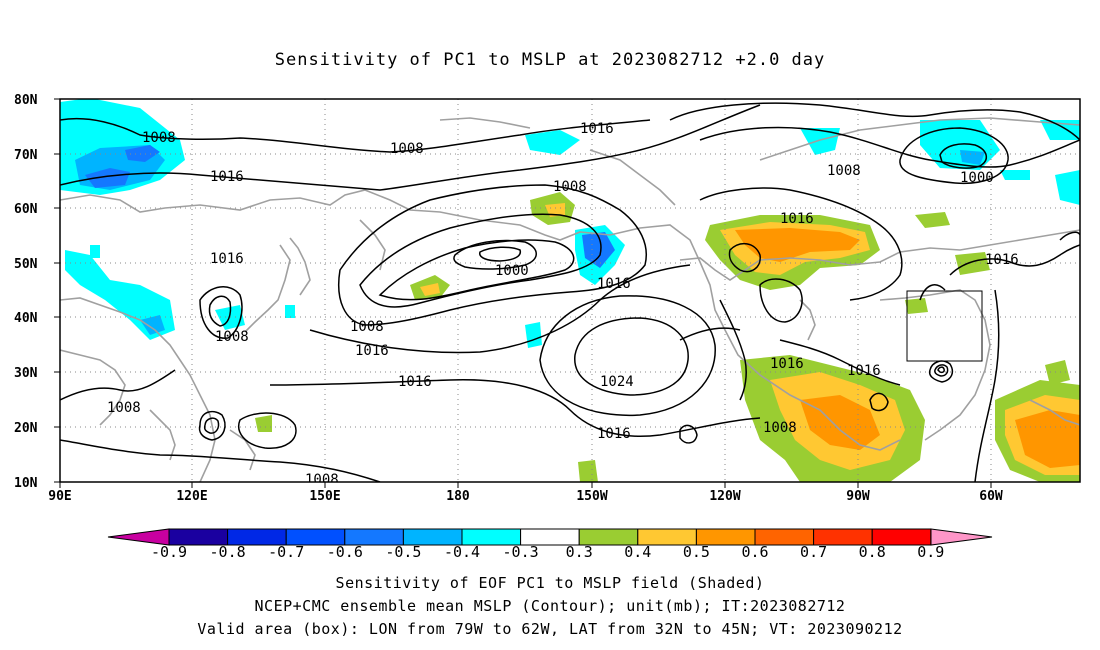 The image size is (1100, 650). Describe the element at coordinates (26, 264) in the screenshot. I see `lat-label: 50N` at that location.